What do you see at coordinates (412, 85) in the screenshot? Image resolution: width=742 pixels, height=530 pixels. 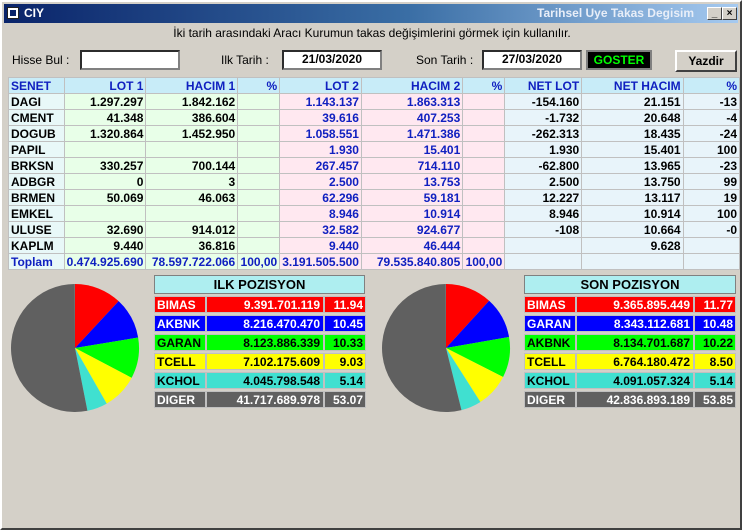 I see `col-header-hacim2: HACIM 2` at bounding box center [412, 85].